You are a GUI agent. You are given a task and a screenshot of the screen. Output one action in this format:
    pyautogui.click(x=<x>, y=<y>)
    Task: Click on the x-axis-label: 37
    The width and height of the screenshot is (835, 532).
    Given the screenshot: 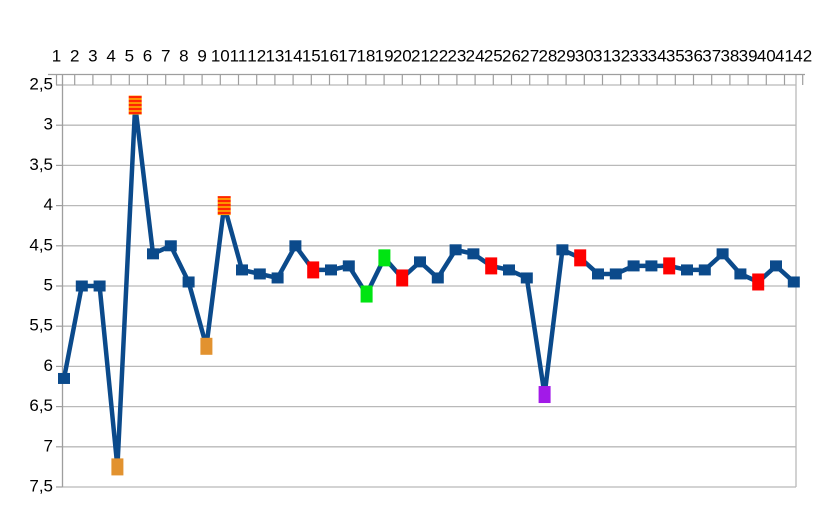 What is the action you would take?
    pyautogui.click(x=711, y=55)
    